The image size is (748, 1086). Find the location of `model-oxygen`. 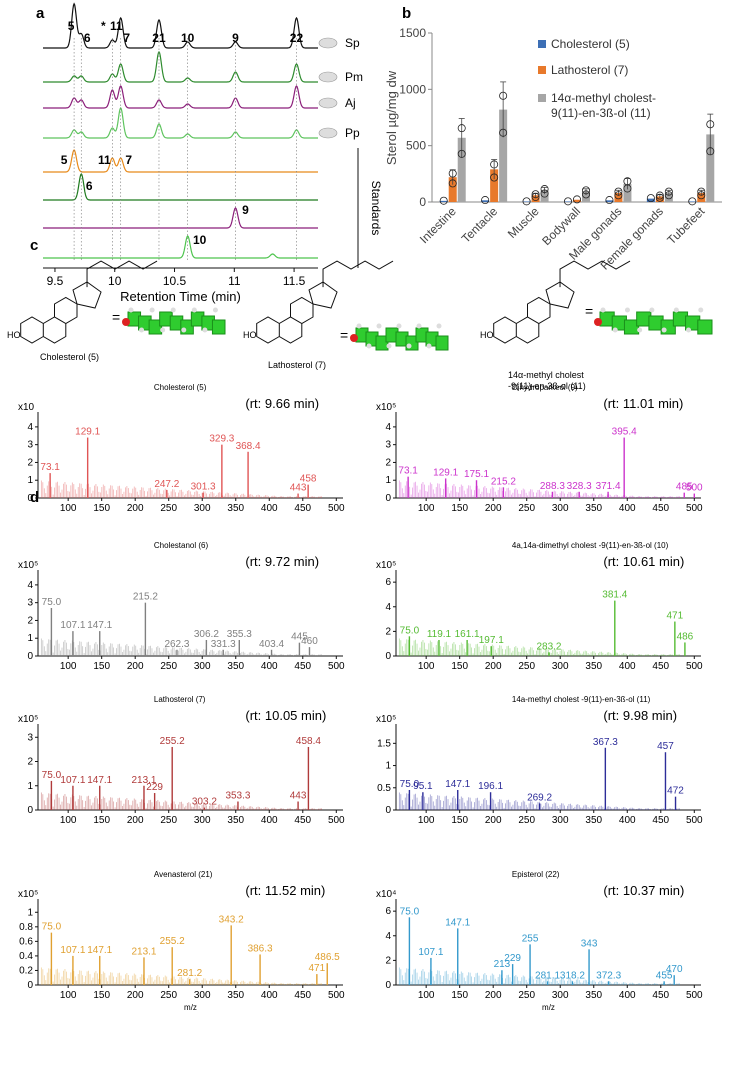

model-oxygen is located at coordinates (126, 322).